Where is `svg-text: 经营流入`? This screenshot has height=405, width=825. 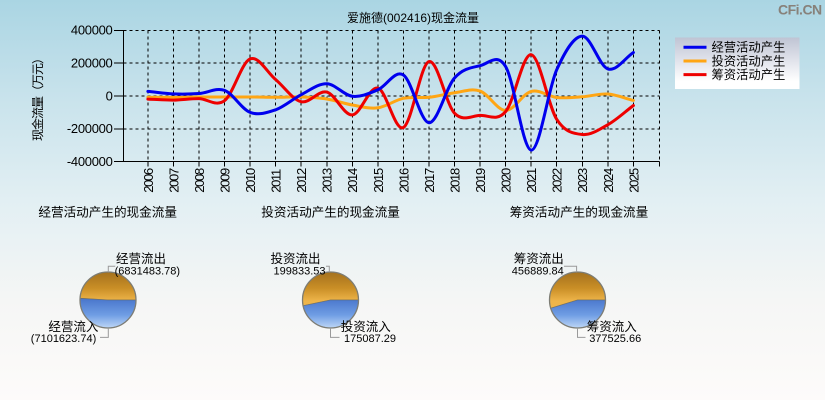
svg-text: 经营流入 is located at coordinates (73, 327).